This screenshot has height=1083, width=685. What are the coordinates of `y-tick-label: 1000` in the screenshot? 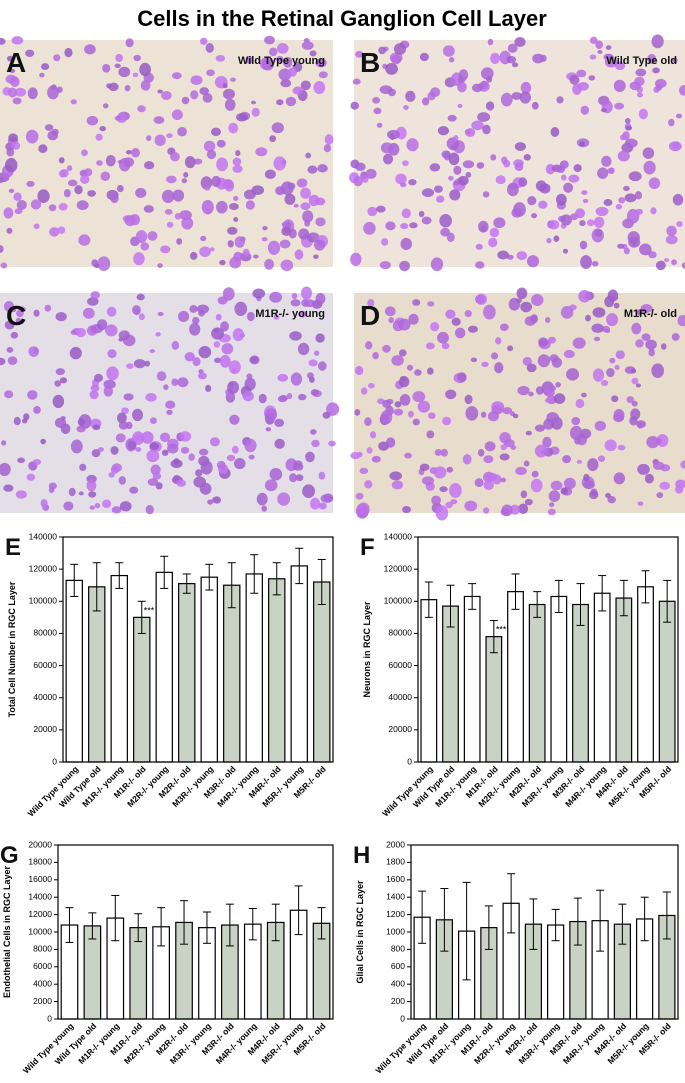 It's located at (395, 931).